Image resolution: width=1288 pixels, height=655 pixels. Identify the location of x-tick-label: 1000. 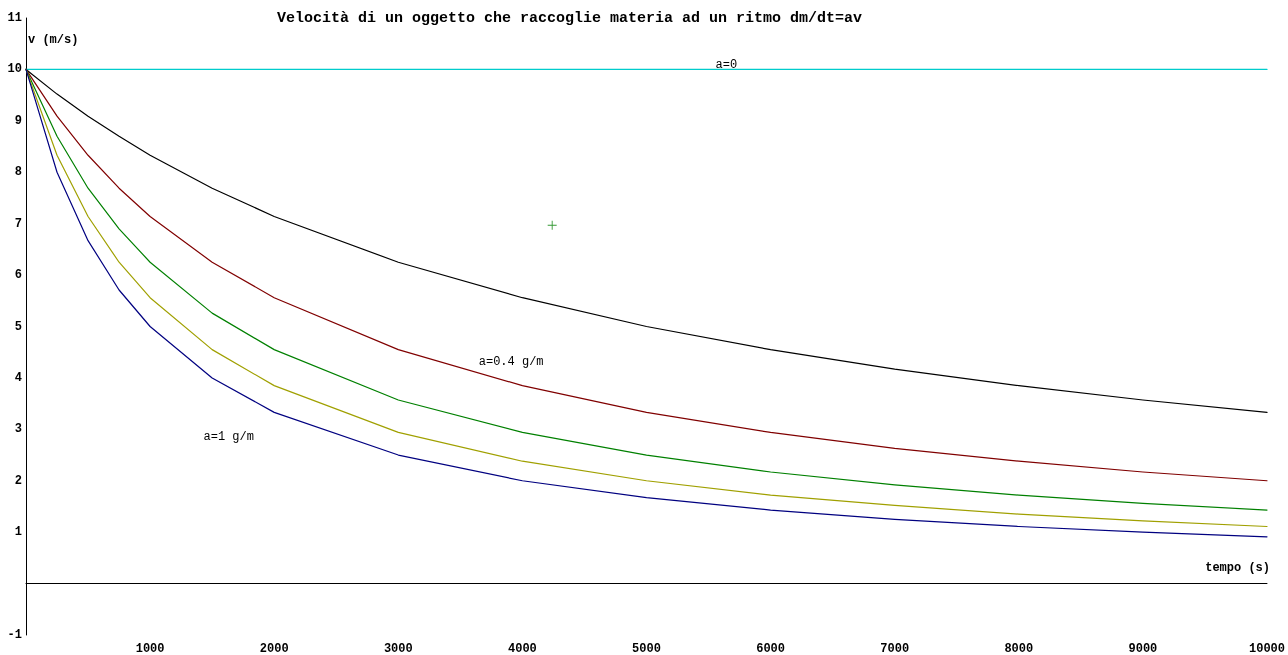
(150, 648).